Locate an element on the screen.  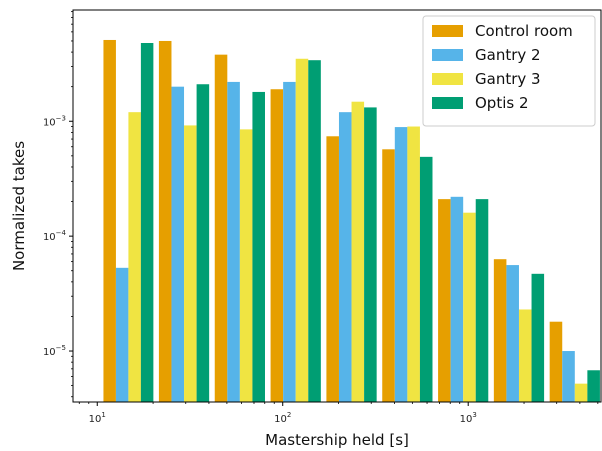
legend-label-gantry-3: Gantry 3 is located at coordinates (508, 79).